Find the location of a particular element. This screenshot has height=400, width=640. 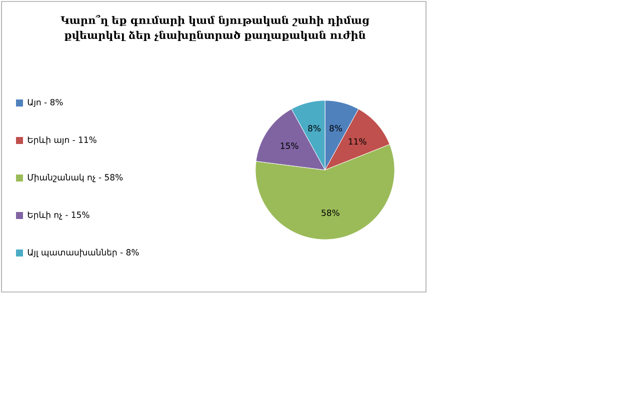

legend-label: Միանշանակ ոչ - 58% is located at coordinates (75, 178).